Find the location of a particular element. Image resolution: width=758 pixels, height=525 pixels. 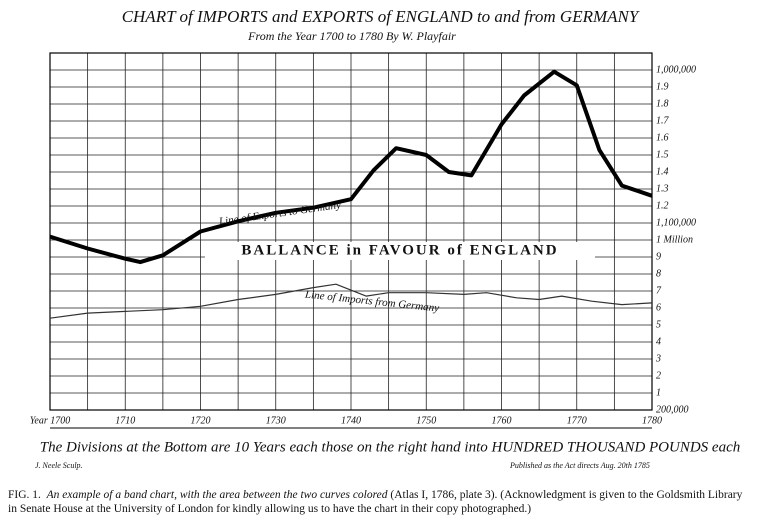

y-tick-label: 1.4 is located at coordinates (662, 171).